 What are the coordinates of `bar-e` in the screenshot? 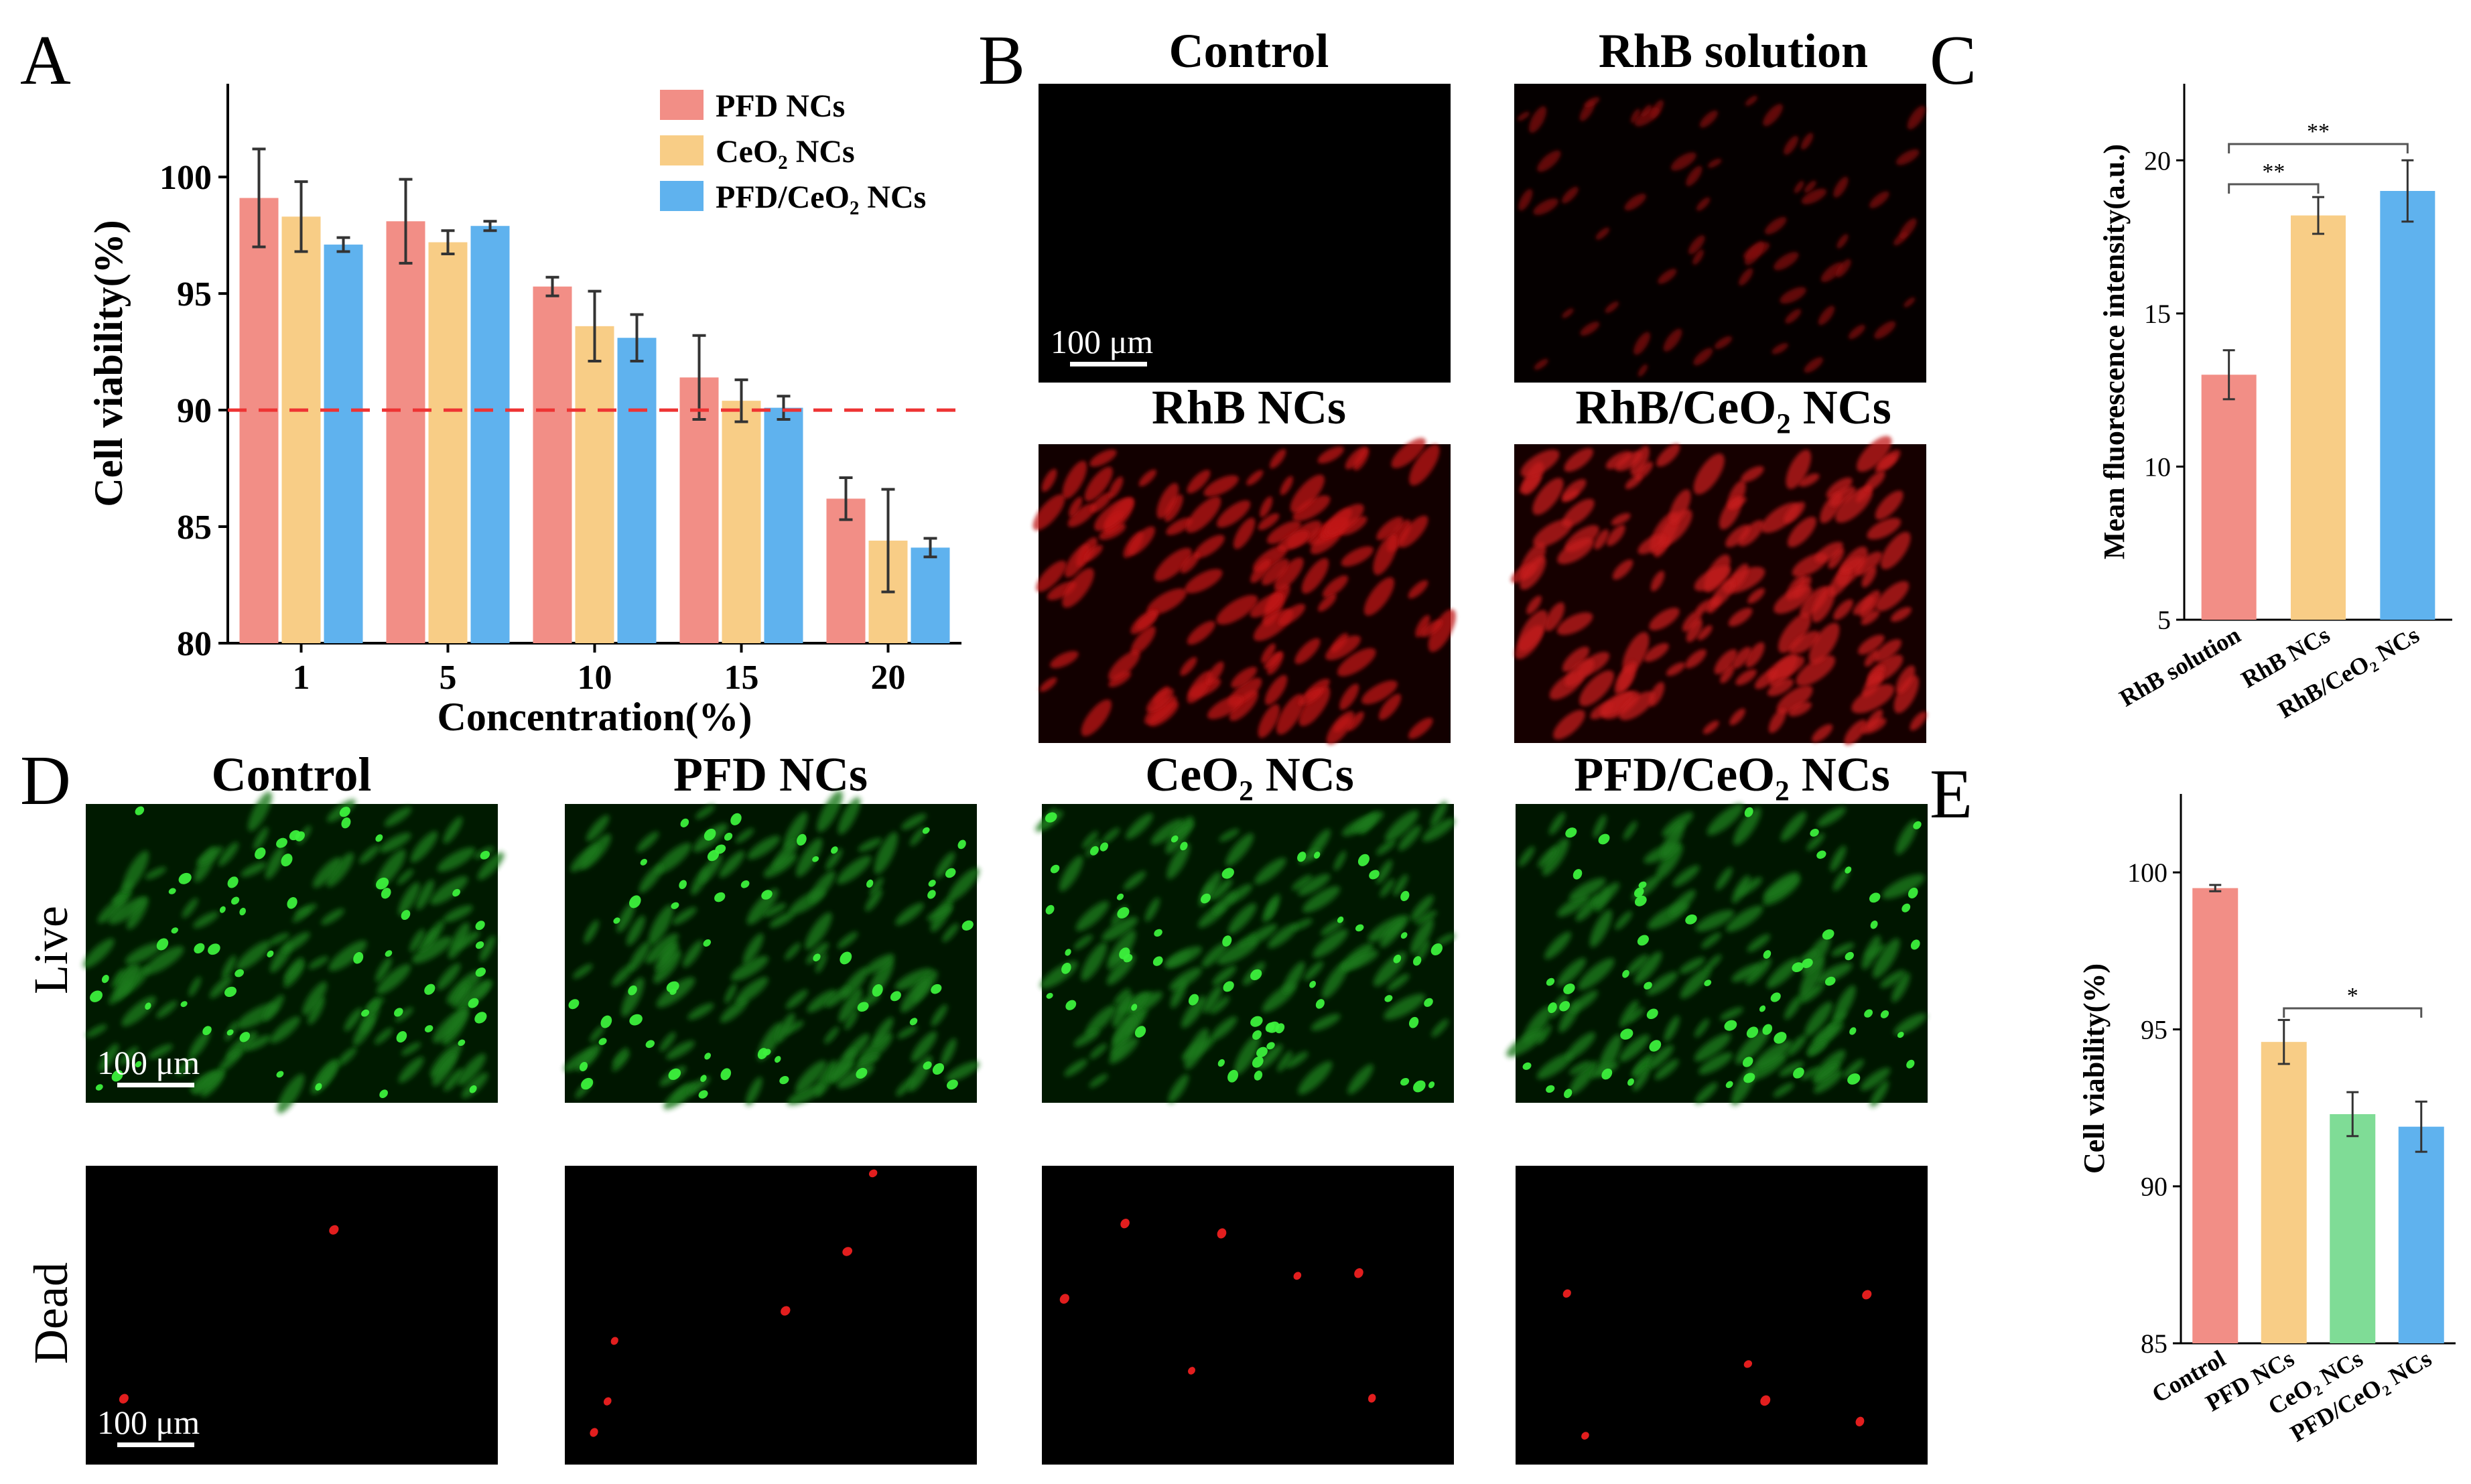 It's located at (2421, 1234).